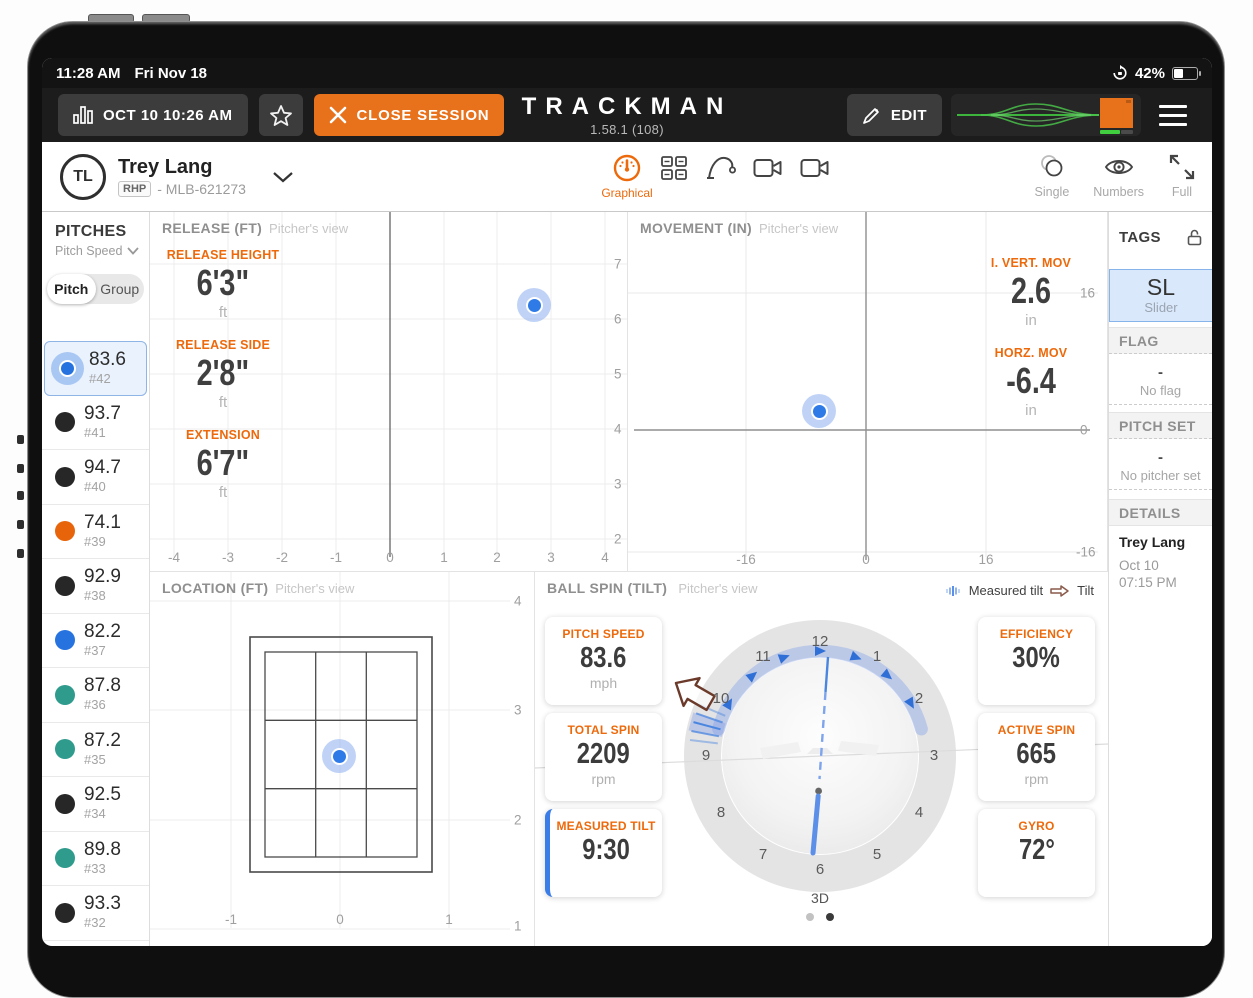  I want to click on release-point, so click(534, 305).